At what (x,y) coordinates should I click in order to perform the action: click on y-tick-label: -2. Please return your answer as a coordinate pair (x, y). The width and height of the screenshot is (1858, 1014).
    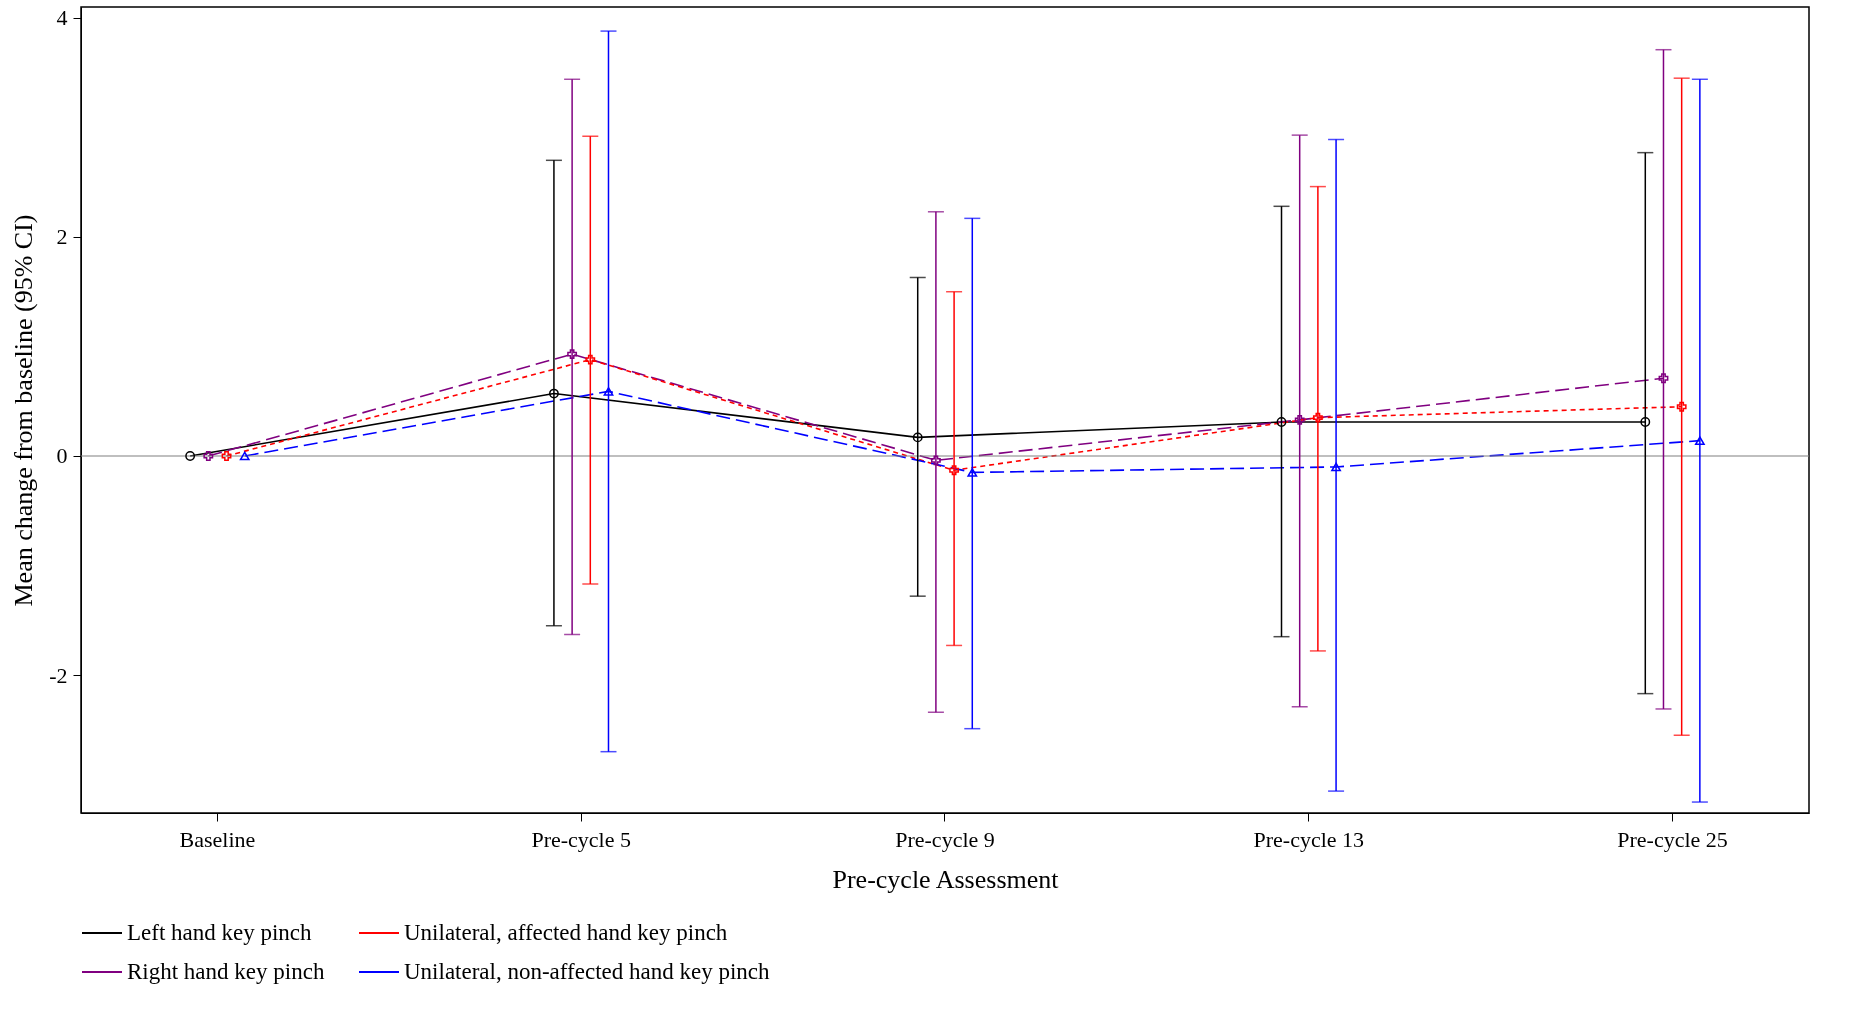
    Looking at the image, I should click on (58, 675).